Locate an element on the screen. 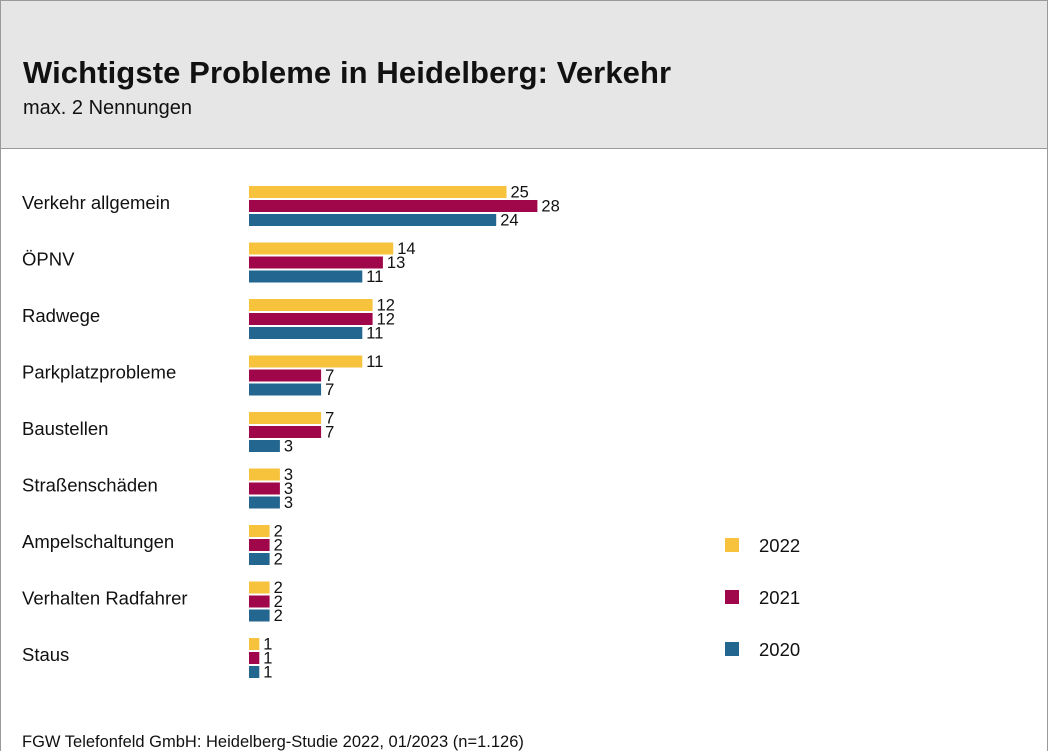  data-label: 24 is located at coordinates (509, 221).